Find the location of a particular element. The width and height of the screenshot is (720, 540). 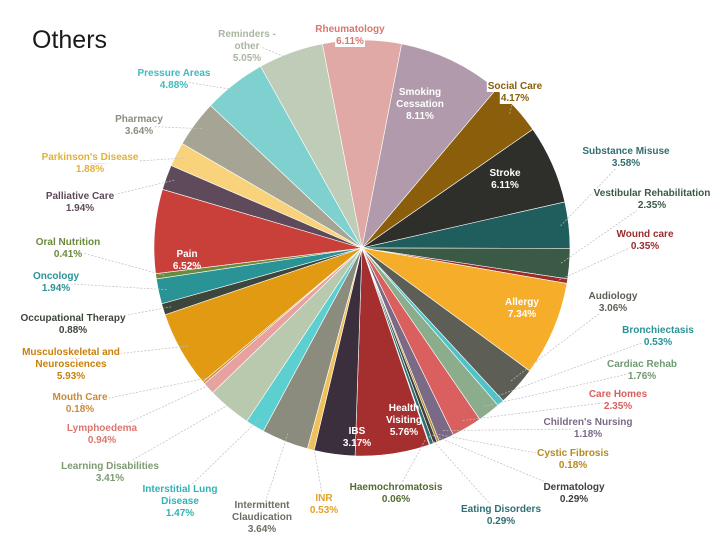

slice-label-reminders-other: other is located at coordinates (247, 46).